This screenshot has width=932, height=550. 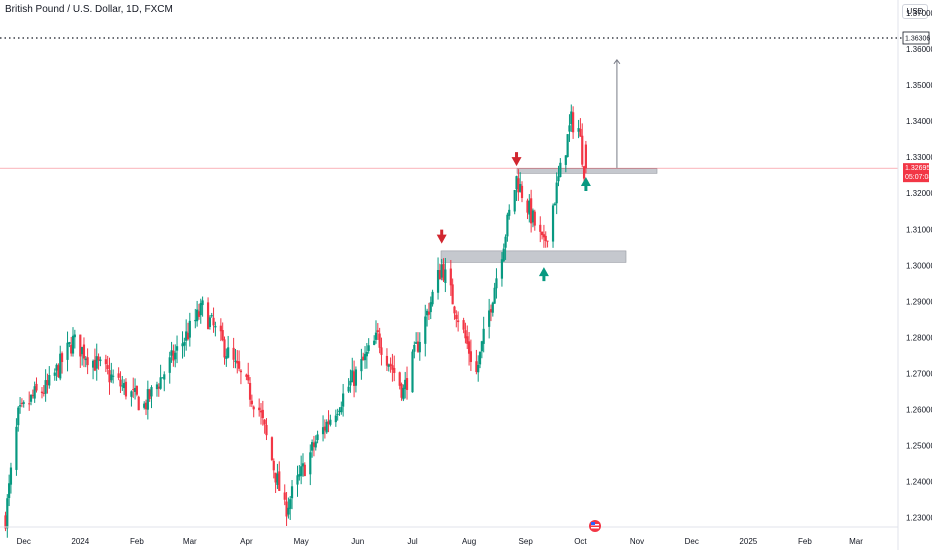 What do you see at coordinates (919, 301) in the screenshot?
I see `price-tick-label: 1.29000` at bounding box center [919, 301].